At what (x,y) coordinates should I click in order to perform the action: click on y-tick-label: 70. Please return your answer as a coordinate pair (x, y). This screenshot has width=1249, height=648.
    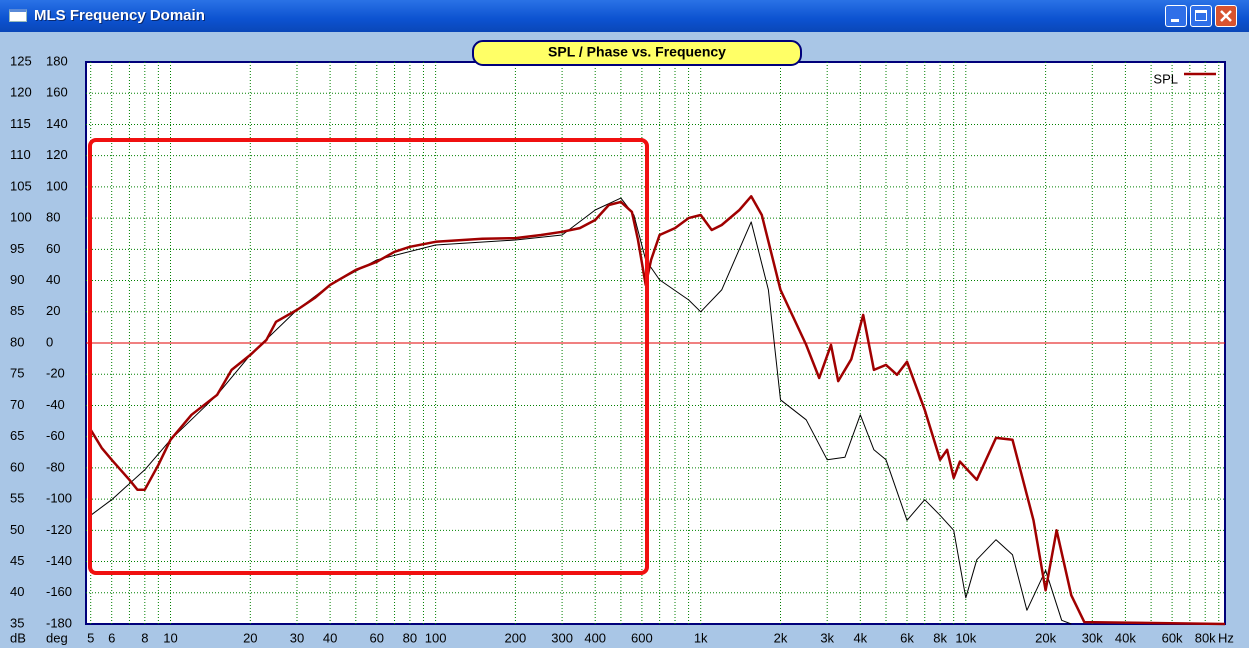
    Looking at the image, I should click on (17, 404).